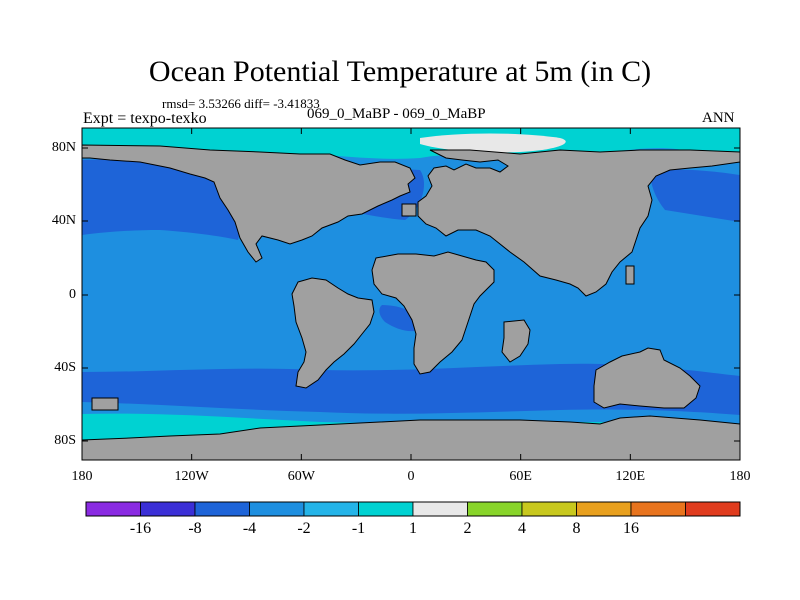 The image size is (800, 600). I want to click on colorbar-label: 8, so click(576, 528).